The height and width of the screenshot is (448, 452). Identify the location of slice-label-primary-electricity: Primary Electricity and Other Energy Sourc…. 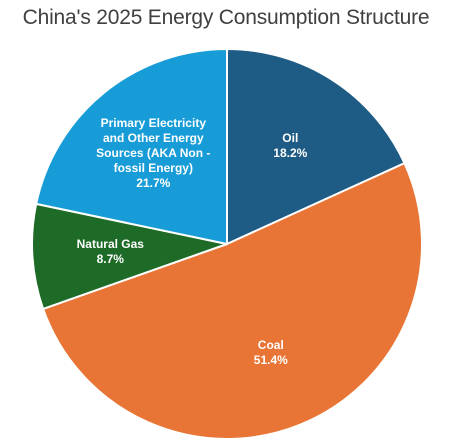
(153, 153).